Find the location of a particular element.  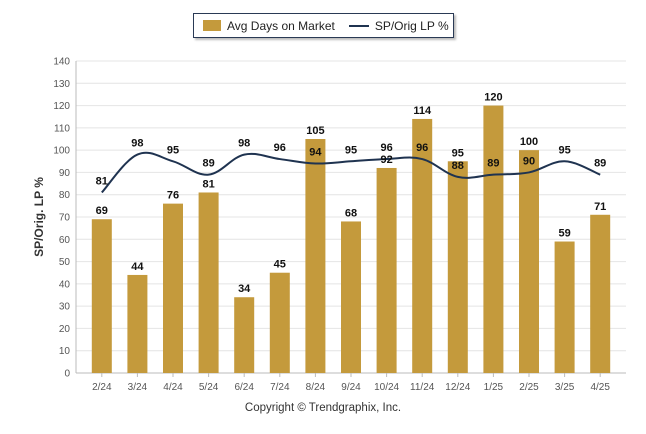

x-tick-label: 3/24 is located at coordinates (138, 387).